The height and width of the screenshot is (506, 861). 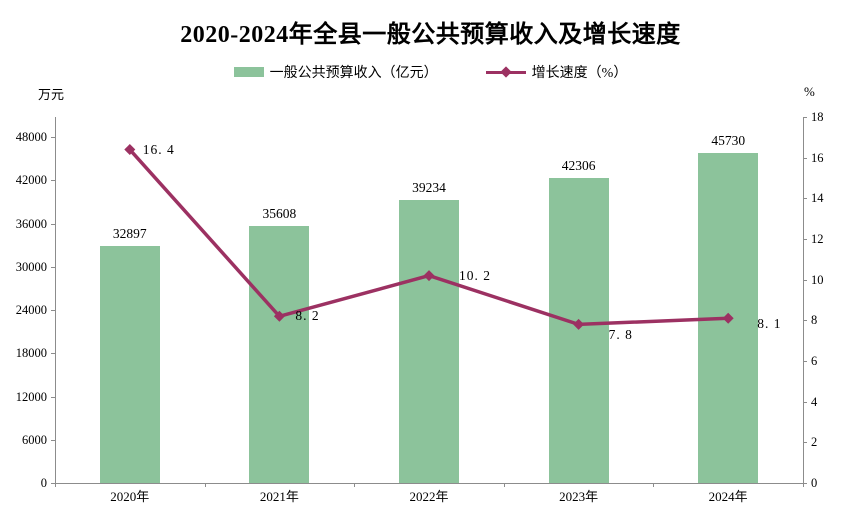 What do you see at coordinates (31, 396) in the screenshot?
I see `left-axis-tick-label: 12000` at bounding box center [31, 396].